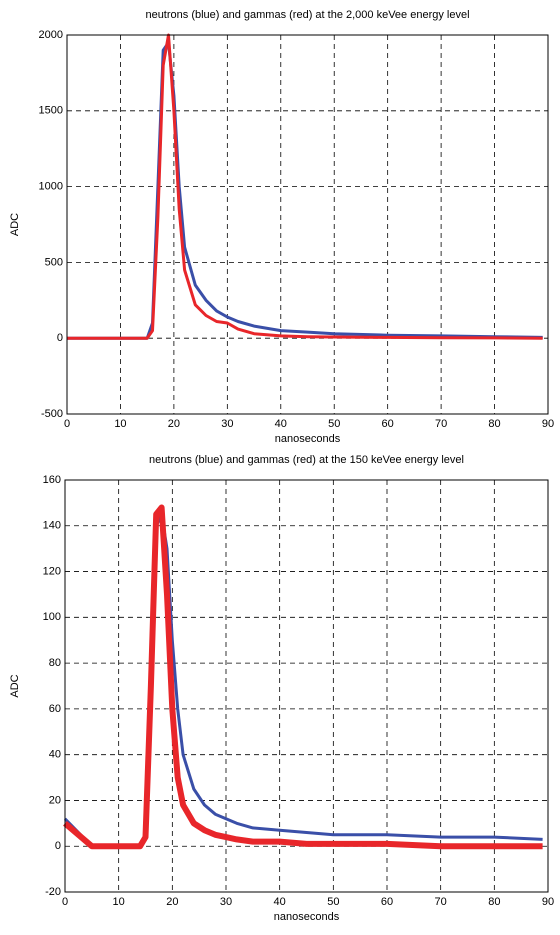 This screenshot has height=935, width=560. Describe the element at coordinates (51, 187) in the screenshot. I see `y-tick-label: 1000` at that location.